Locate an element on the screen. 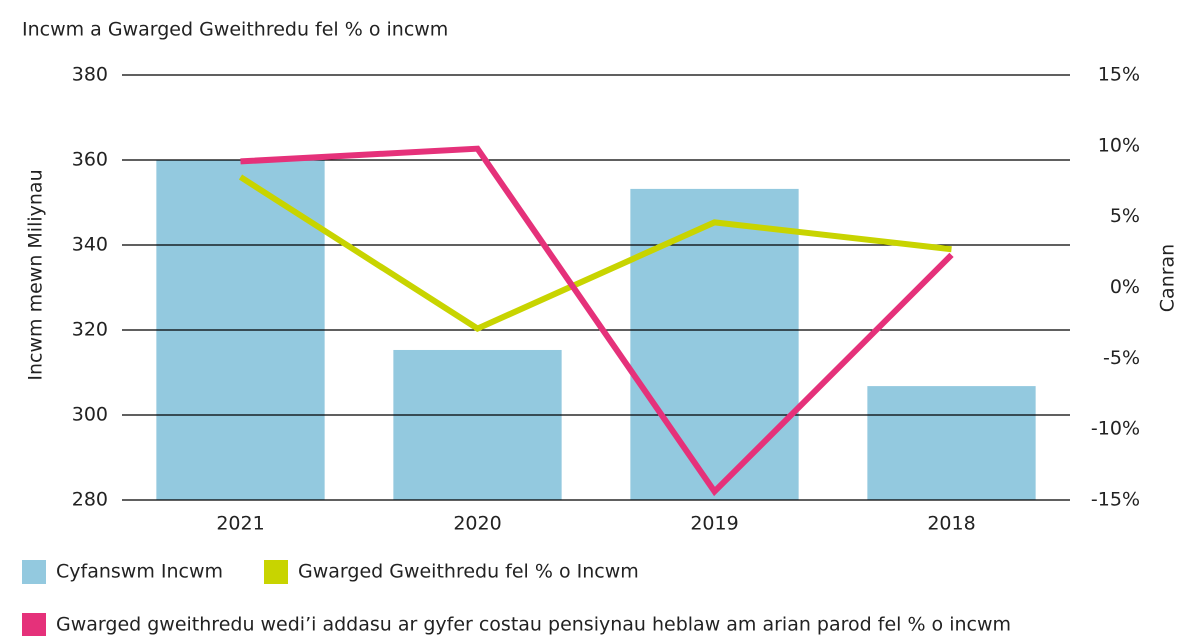  legend-label: Gwarged Gweithredu fel % o Incwm is located at coordinates (468, 572).